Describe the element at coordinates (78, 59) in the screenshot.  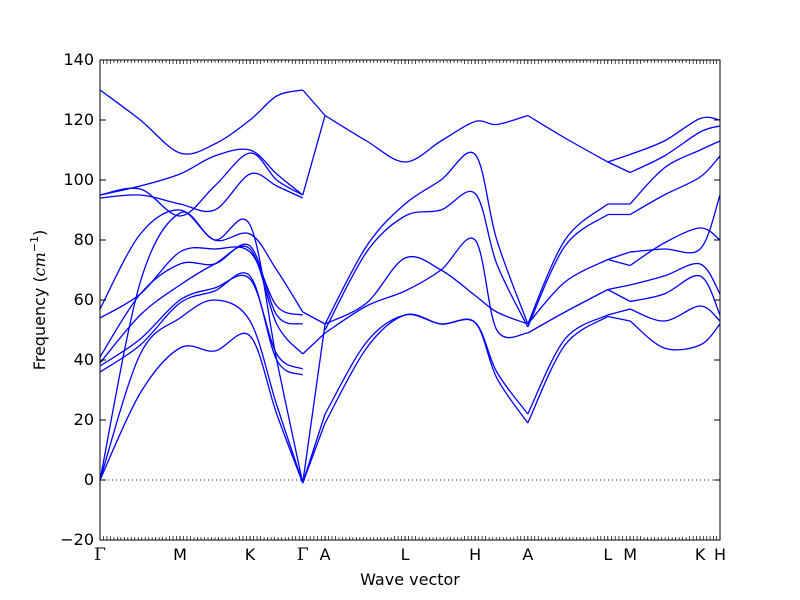
I see `y-tick-label: 140` at that location.